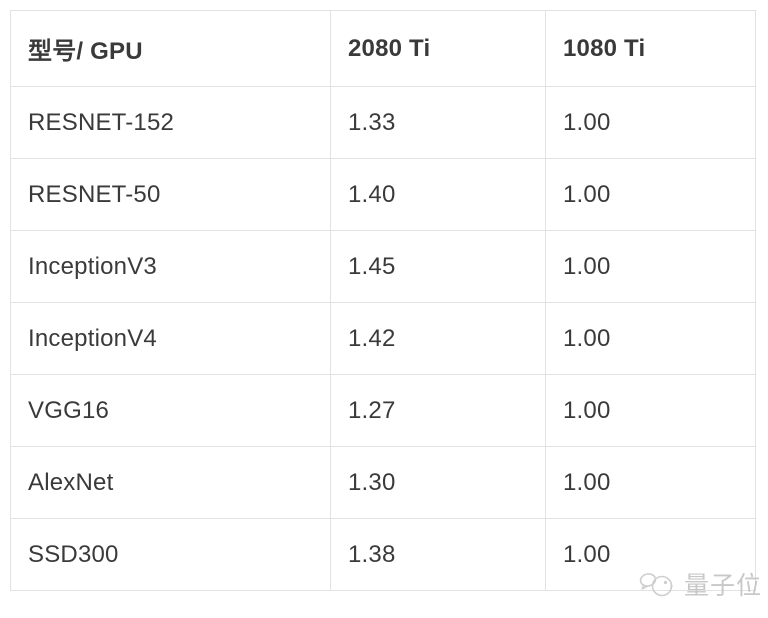 This screenshot has width=768, height=618. What do you see at coordinates (438, 266) in the screenshot?
I see `value-2080ti-cell: 1.45` at bounding box center [438, 266].